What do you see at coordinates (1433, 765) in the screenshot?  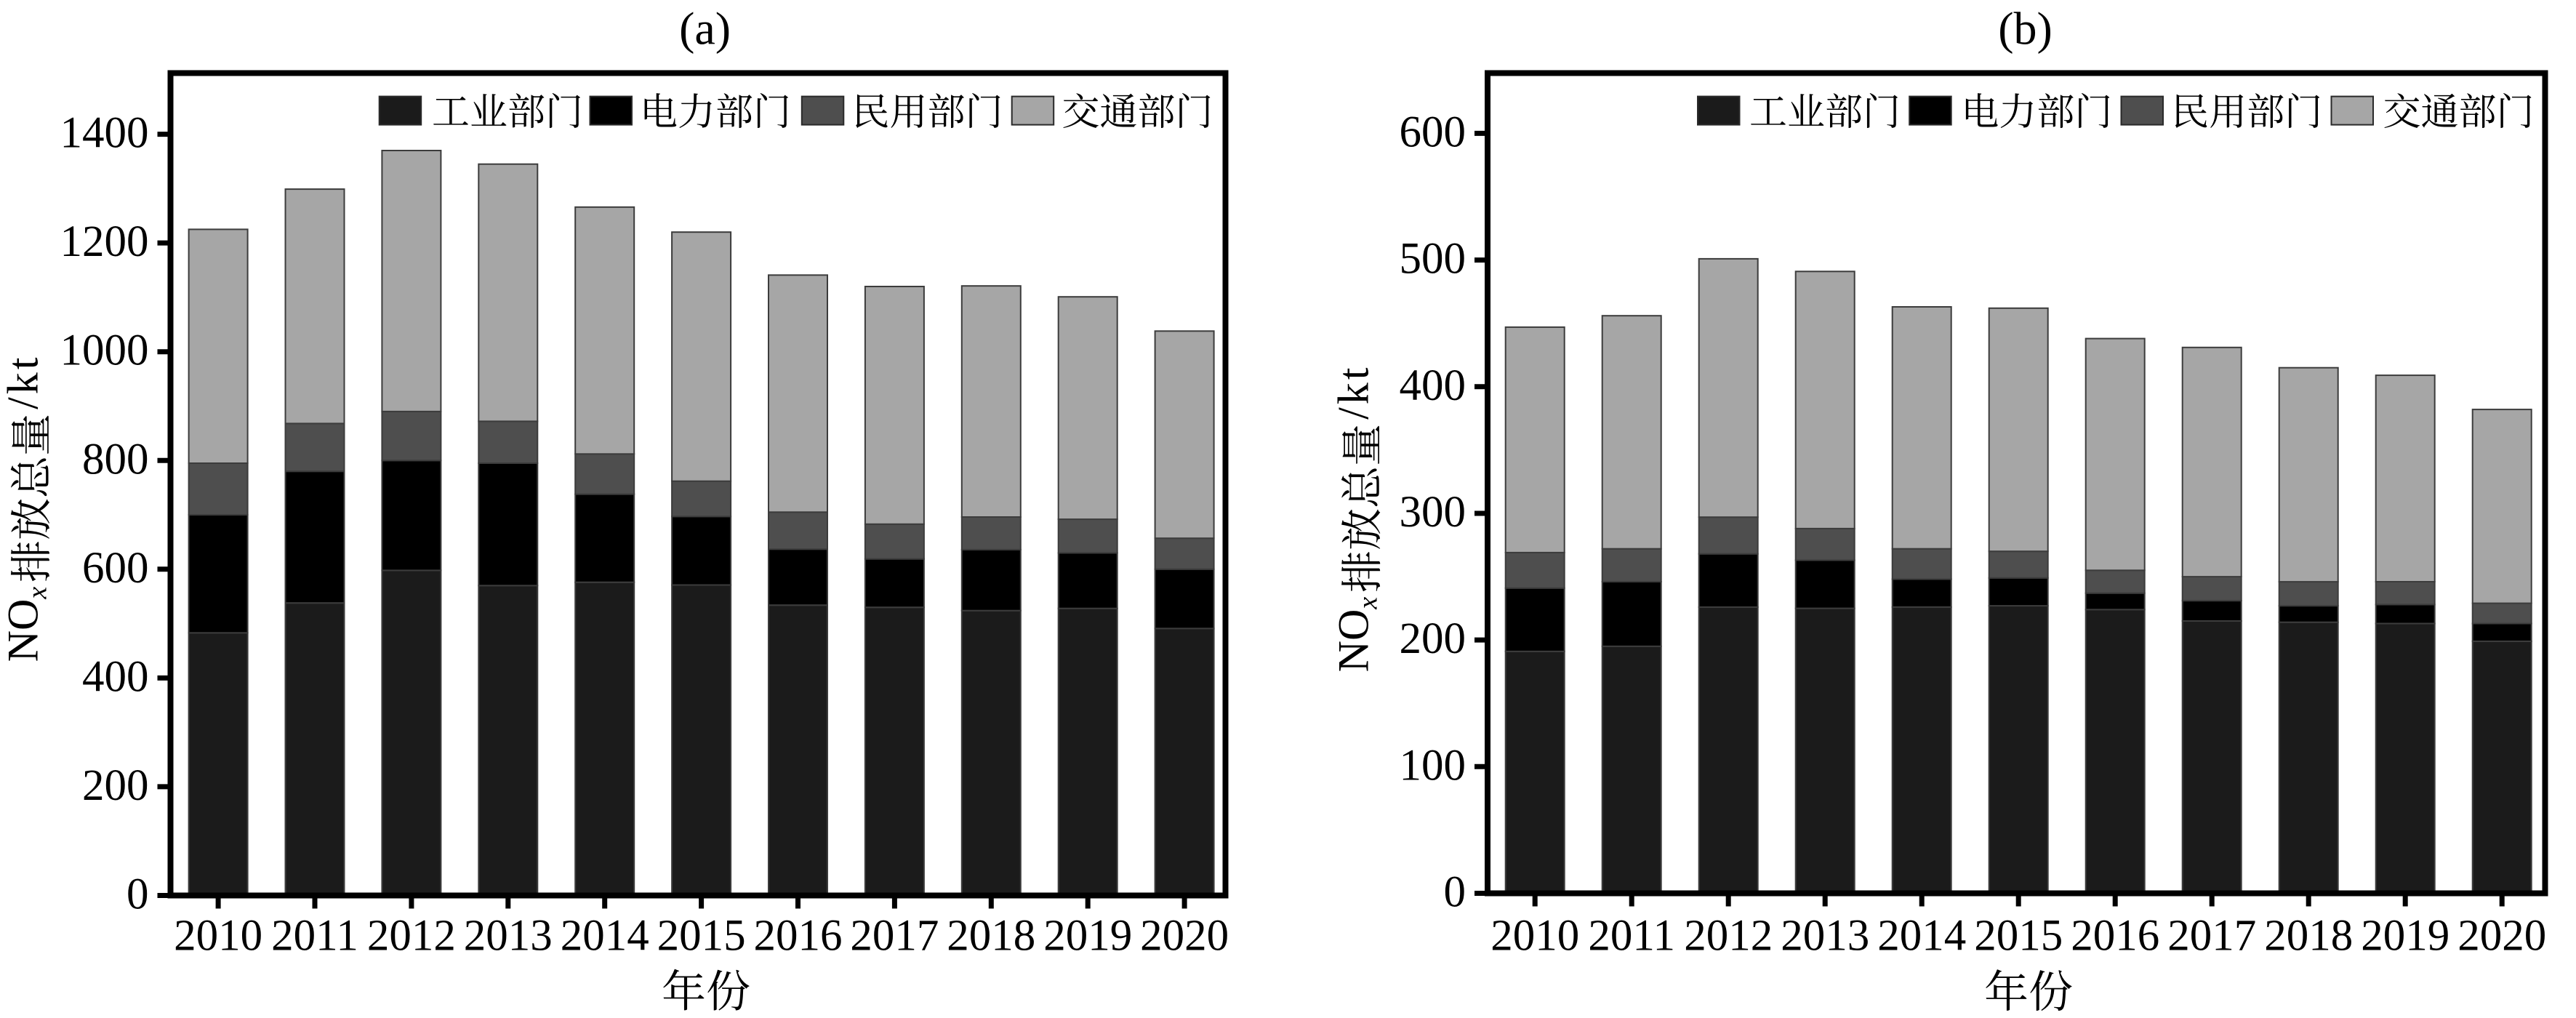 I see `svg-text: 100` at bounding box center [1433, 765].